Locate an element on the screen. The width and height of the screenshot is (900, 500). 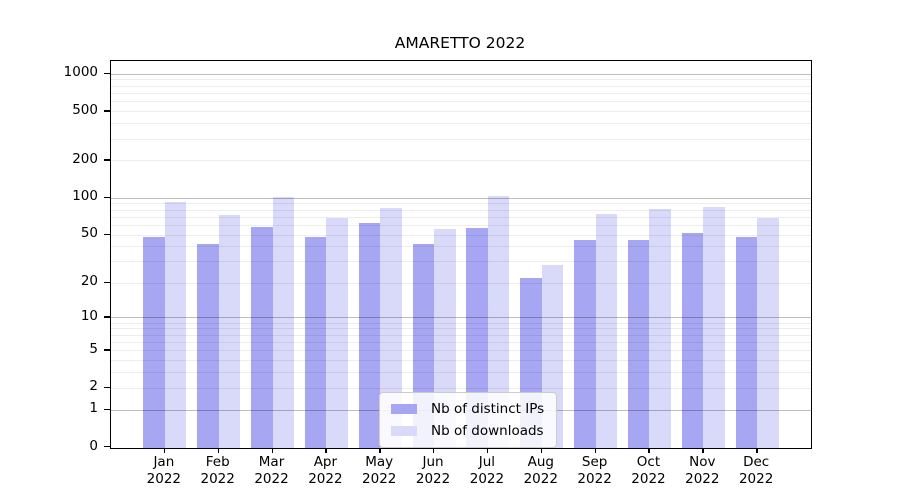
x-tick-label: Sep 2022 is located at coordinates (594, 470).